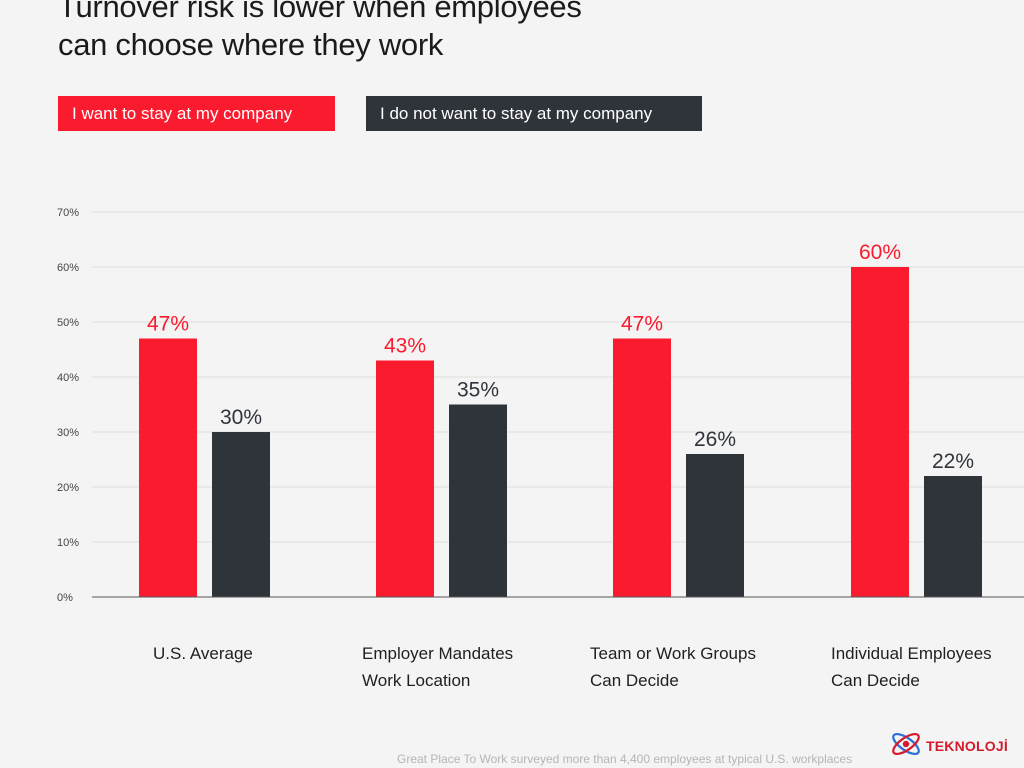 This screenshot has width=1024, height=768. Describe the element at coordinates (673, 667) in the screenshot. I see `category-label-team-groups: Team or Work Groups Can Decide` at that location.